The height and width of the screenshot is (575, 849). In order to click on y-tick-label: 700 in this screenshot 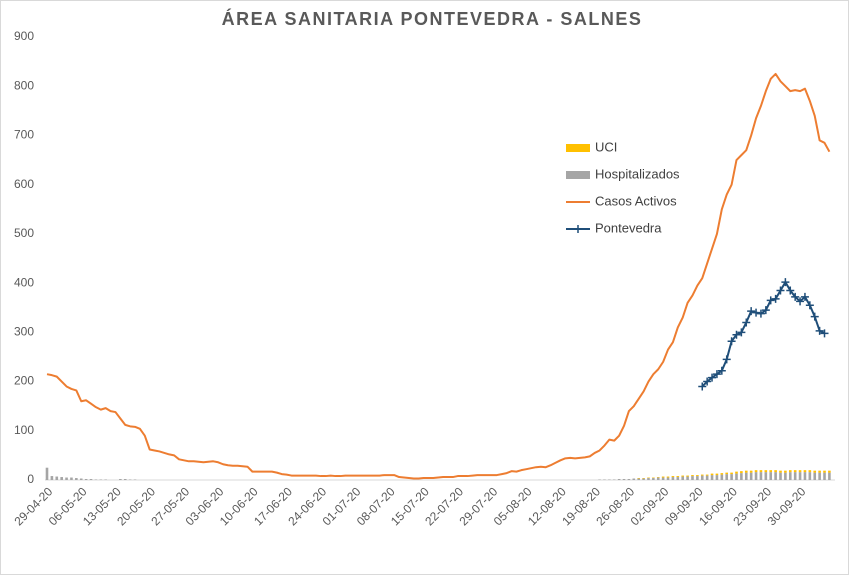, I will do `click(24, 135)`.